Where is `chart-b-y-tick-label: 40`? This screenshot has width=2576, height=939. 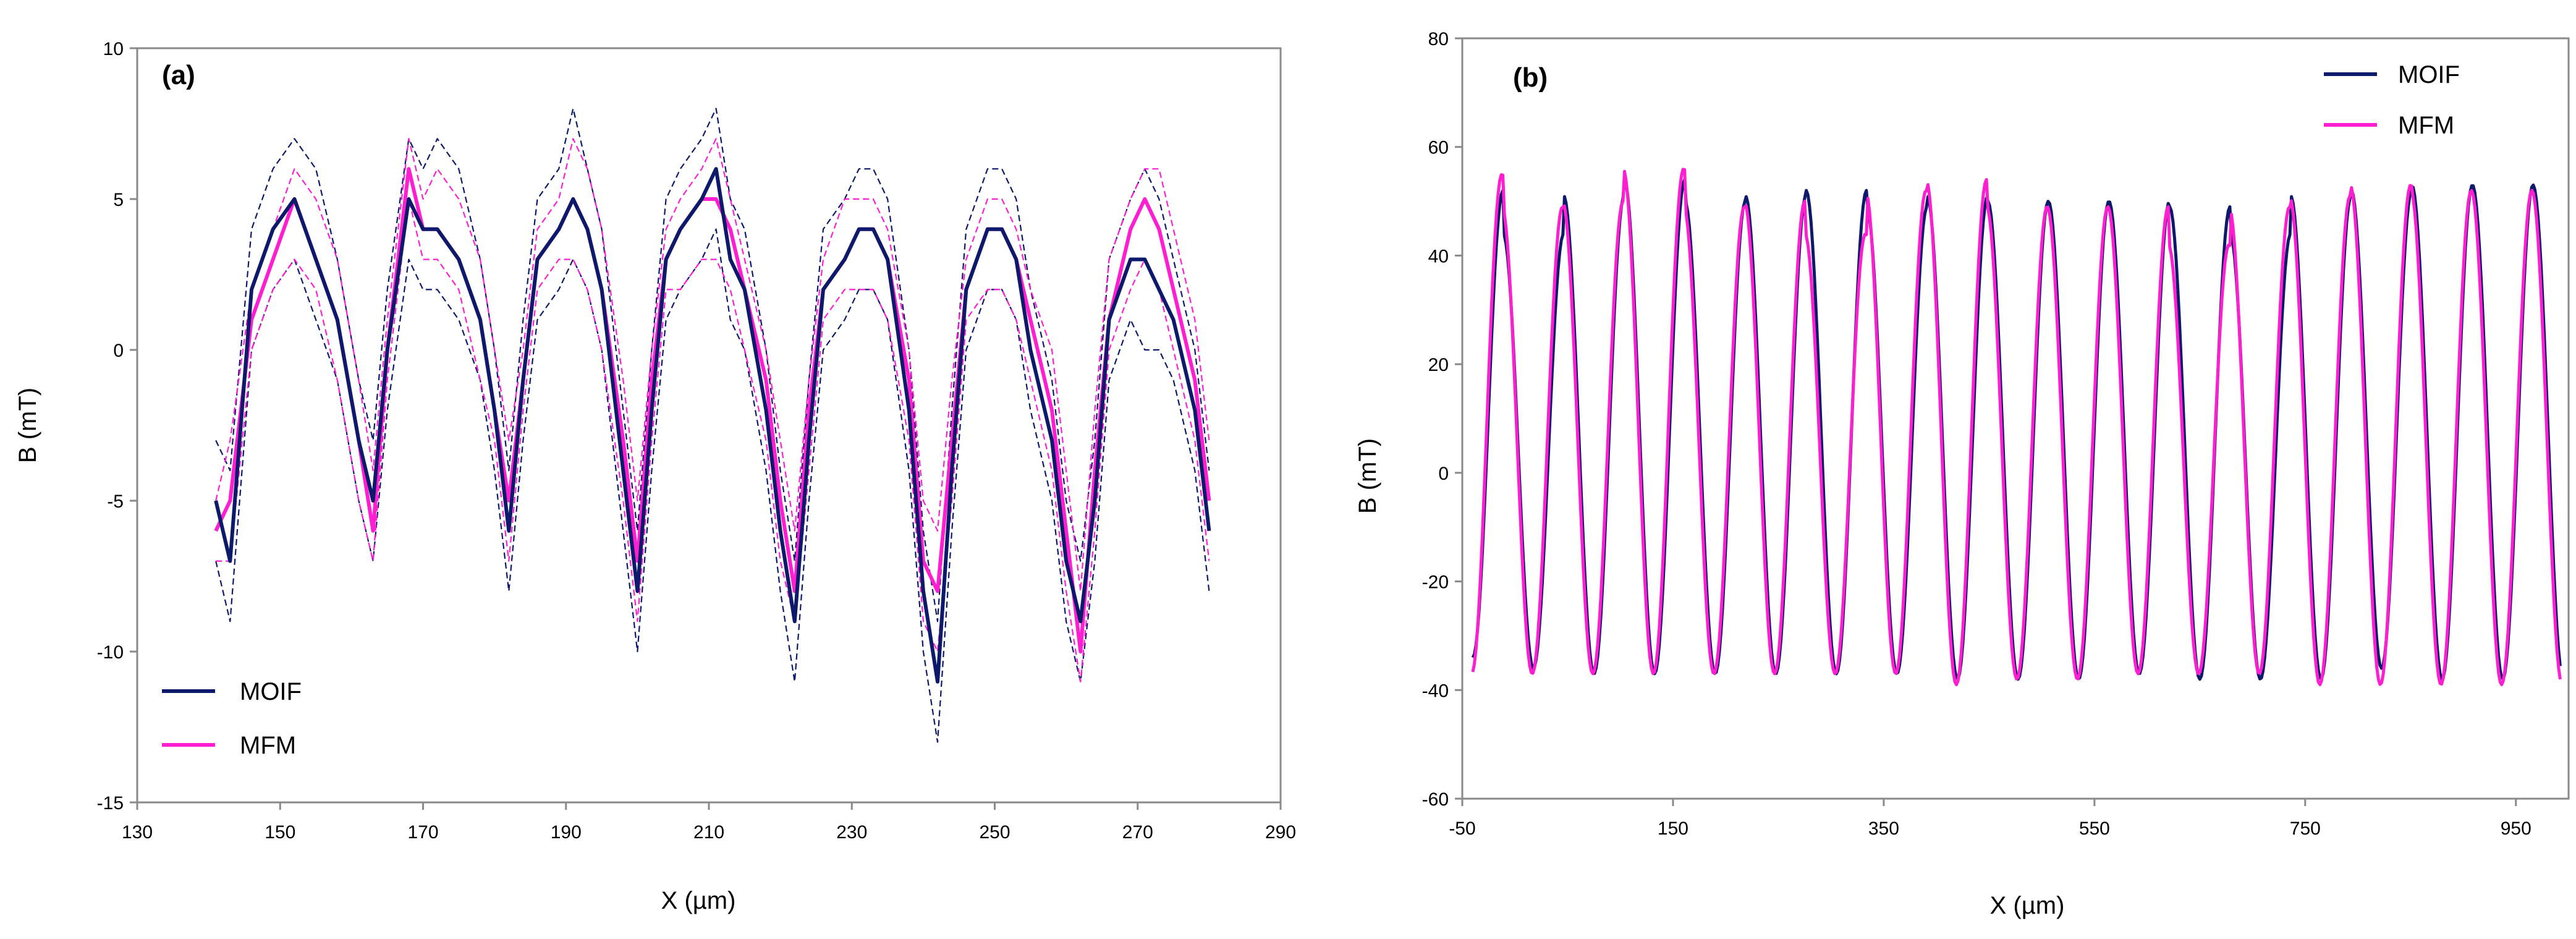
chart-b-y-tick-label: 40 is located at coordinates (1438, 256).